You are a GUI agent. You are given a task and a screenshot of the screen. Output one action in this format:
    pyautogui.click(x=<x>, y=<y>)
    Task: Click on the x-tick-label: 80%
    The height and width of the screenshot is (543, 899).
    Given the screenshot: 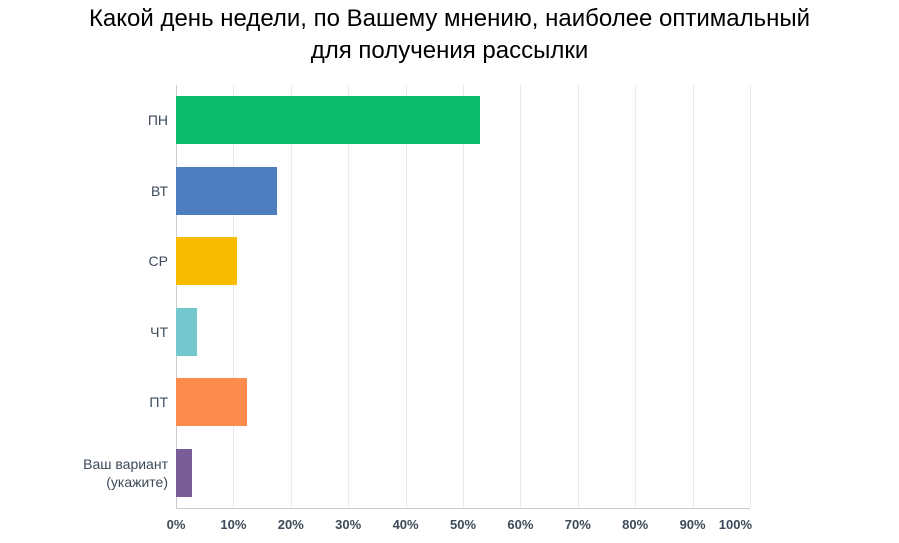 What is the action you would take?
    pyautogui.click(x=635, y=524)
    